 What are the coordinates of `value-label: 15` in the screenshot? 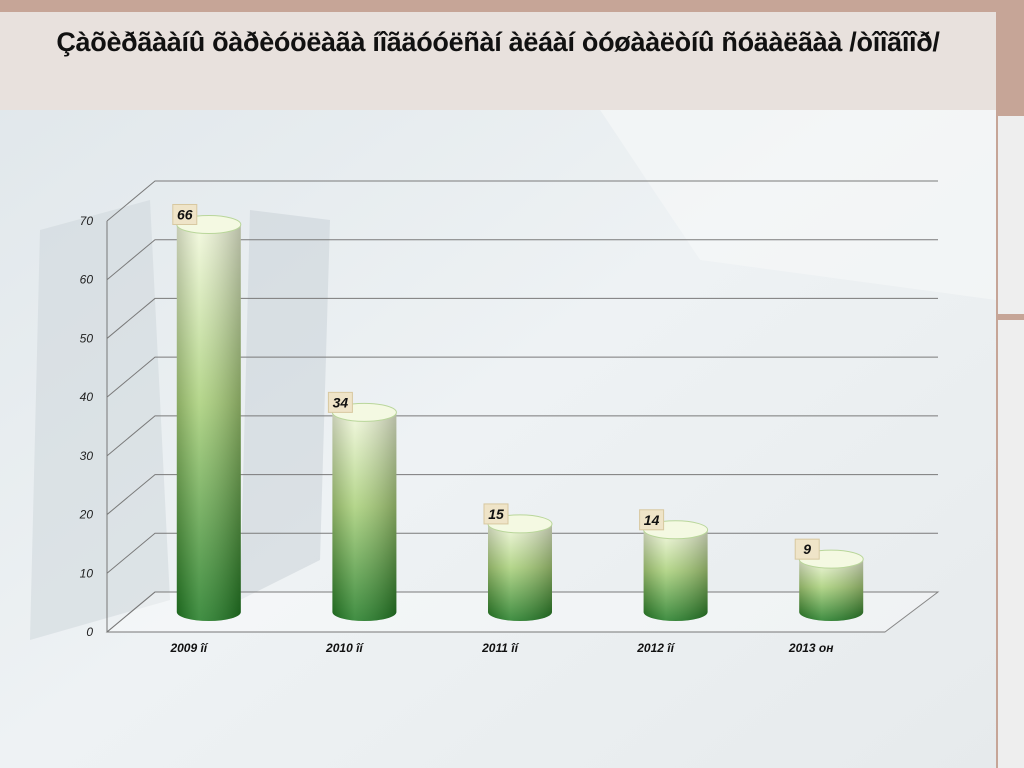 It's located at (496, 514).